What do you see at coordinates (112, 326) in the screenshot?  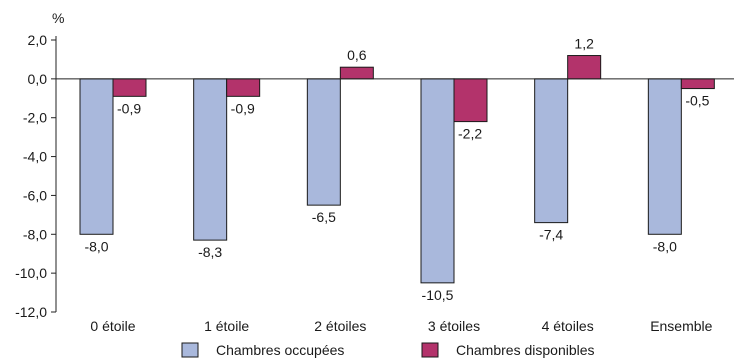 I see `x-category-label: 0 étoile` at bounding box center [112, 326].